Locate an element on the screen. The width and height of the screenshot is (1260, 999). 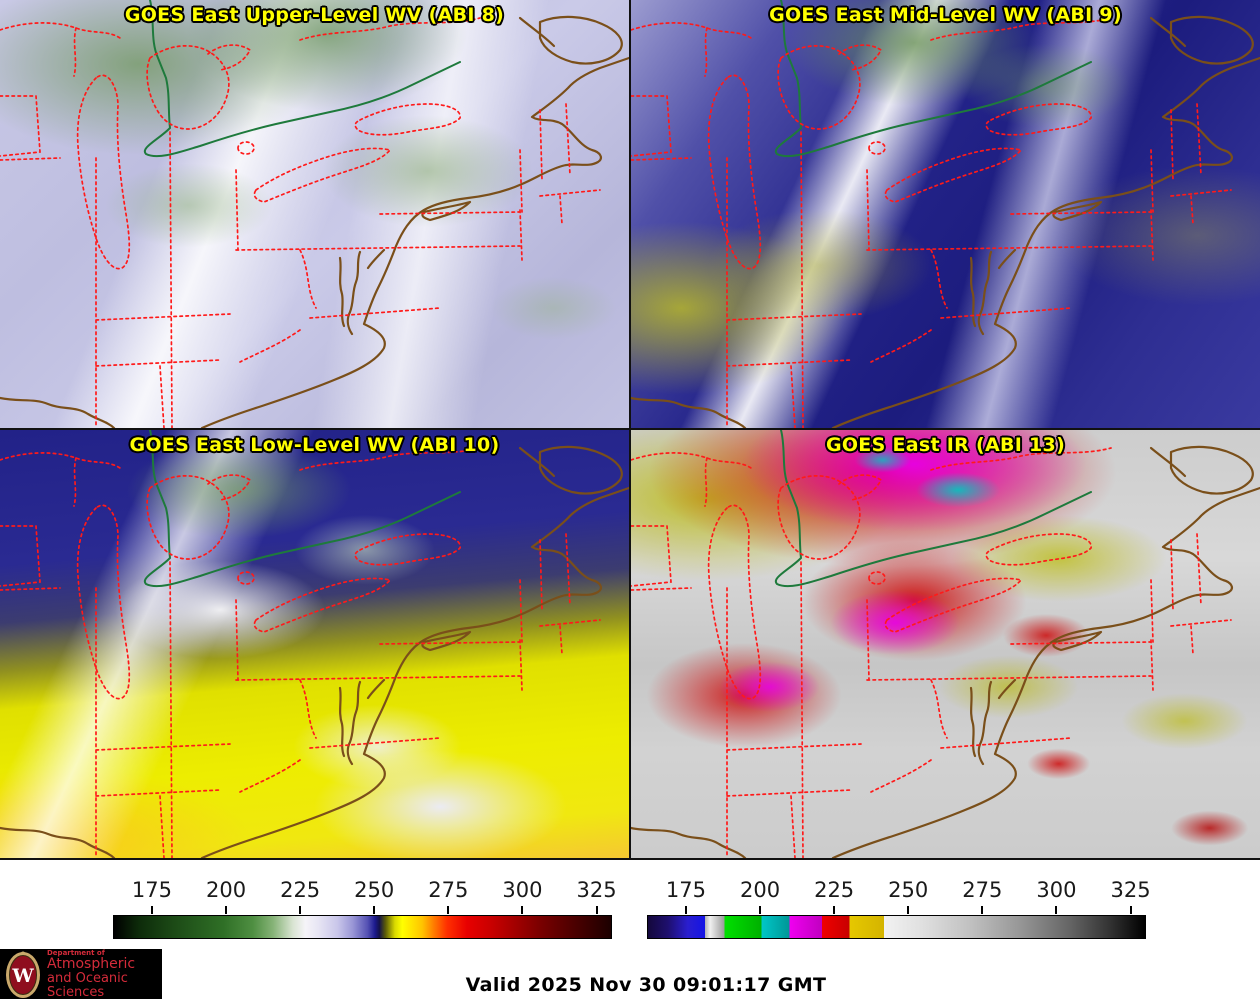
ir-gradient-bar is located at coordinates (896, 927).